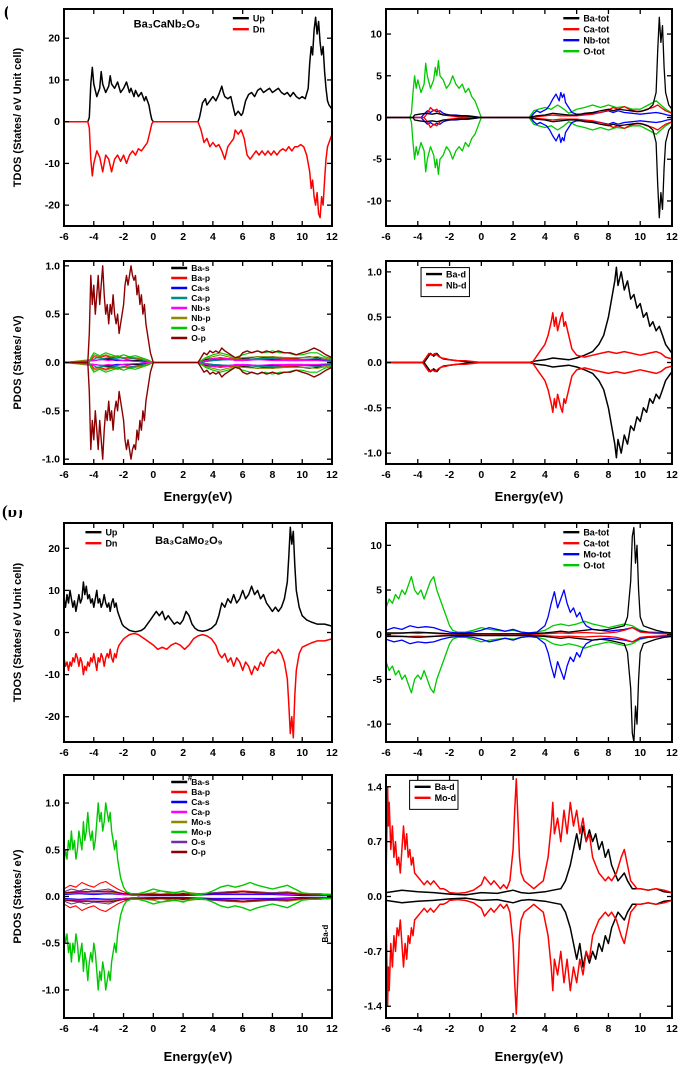 The image size is (685, 1080). Describe the element at coordinates (52, 266) in the screenshot. I see `svg-text: 1.0` at that location.